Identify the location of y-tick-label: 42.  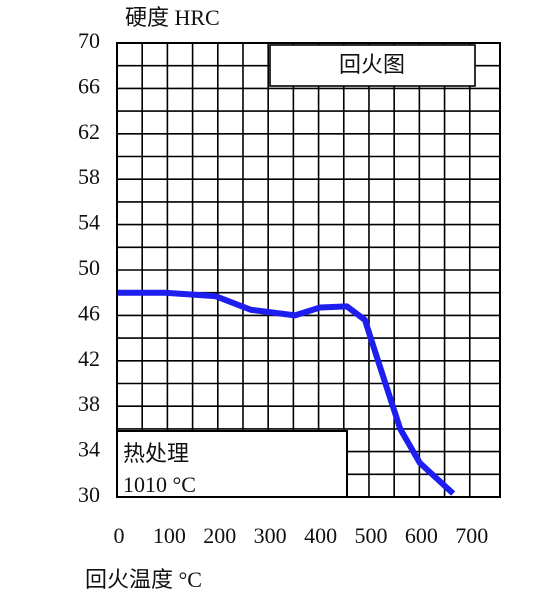
(89, 358).